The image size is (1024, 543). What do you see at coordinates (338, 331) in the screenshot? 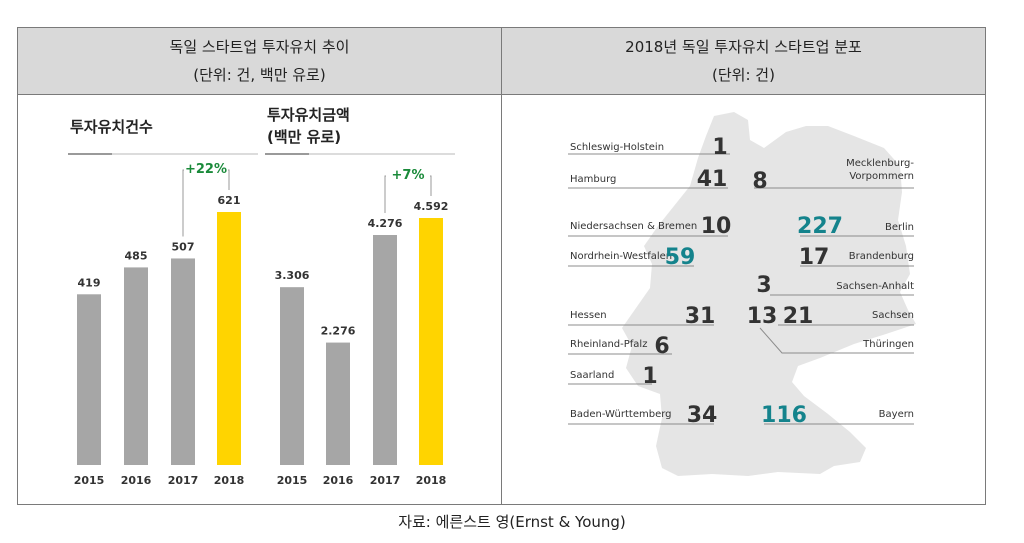
I see `data-label: 2.276` at bounding box center [338, 331].